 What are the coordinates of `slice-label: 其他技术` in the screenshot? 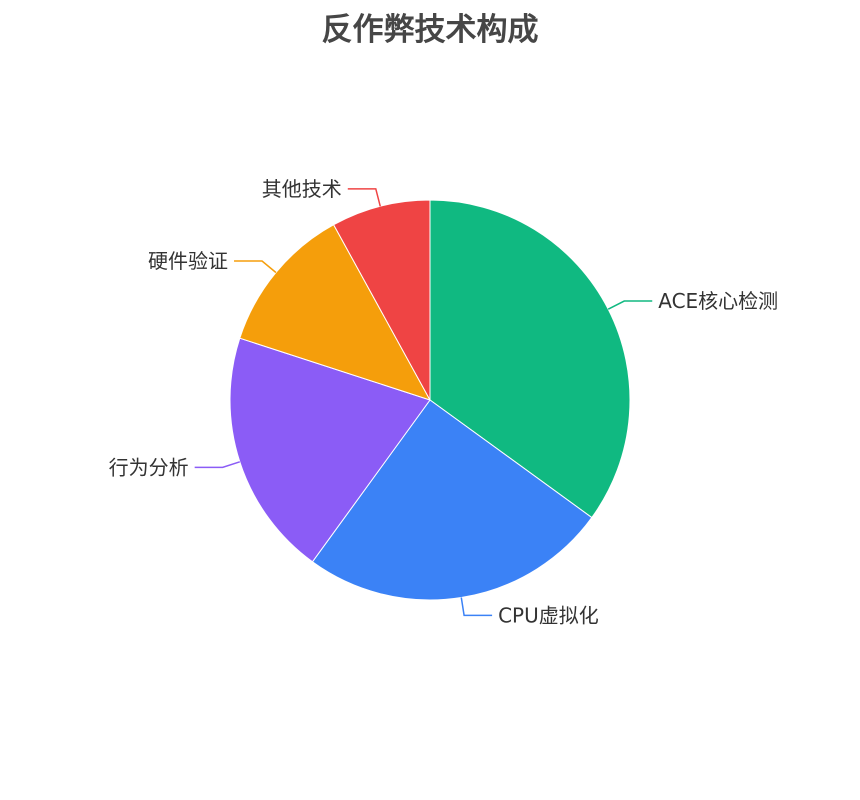 It's located at (302, 189).